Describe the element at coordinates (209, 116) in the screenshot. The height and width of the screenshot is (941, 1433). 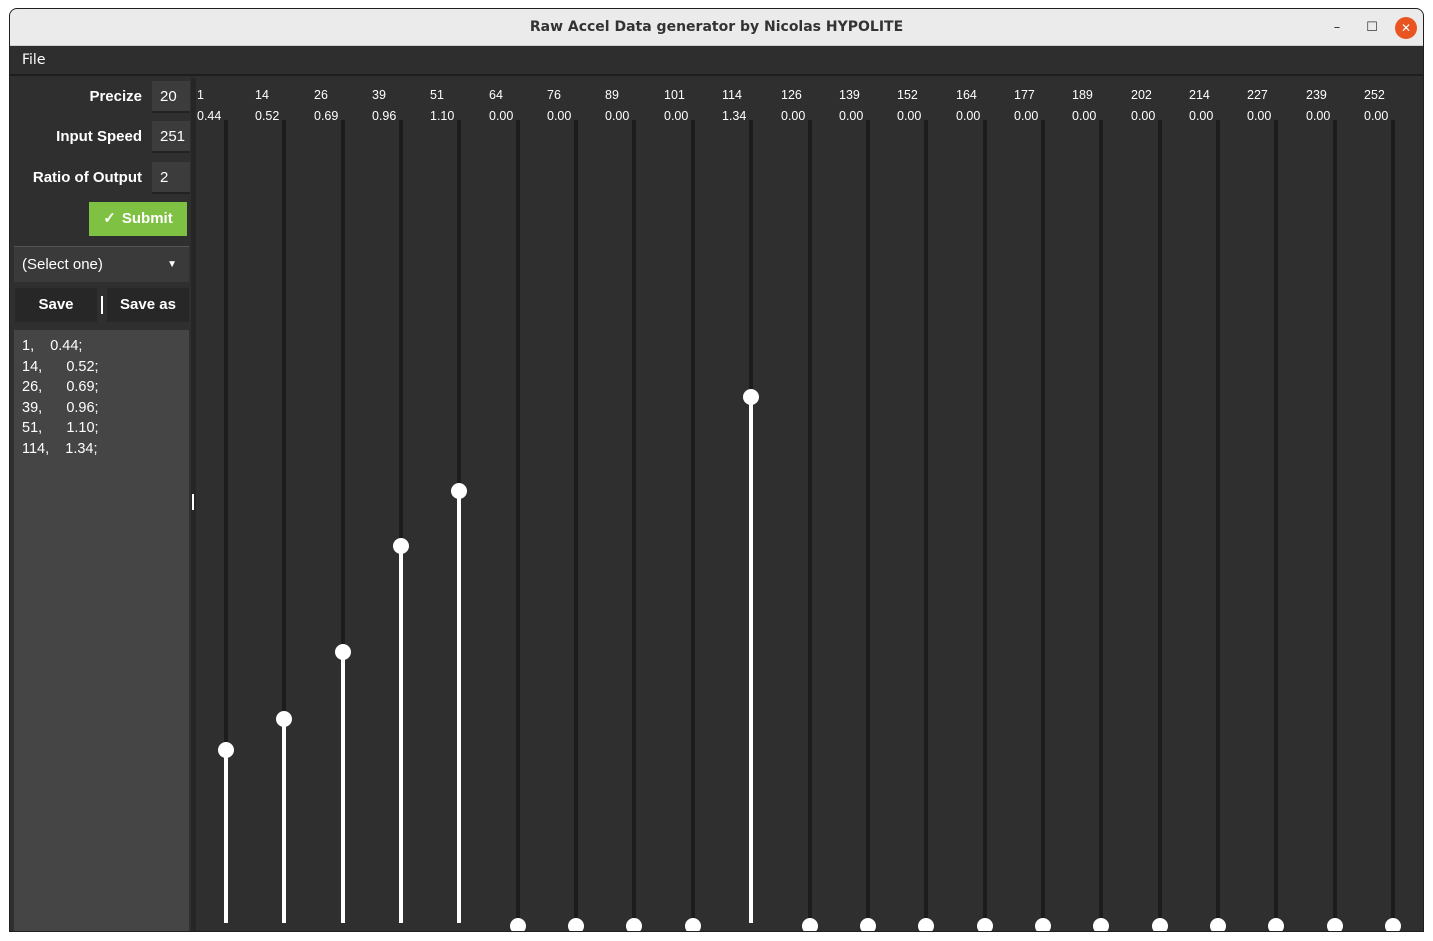
I see `slider-y-label: 0.44` at that location.